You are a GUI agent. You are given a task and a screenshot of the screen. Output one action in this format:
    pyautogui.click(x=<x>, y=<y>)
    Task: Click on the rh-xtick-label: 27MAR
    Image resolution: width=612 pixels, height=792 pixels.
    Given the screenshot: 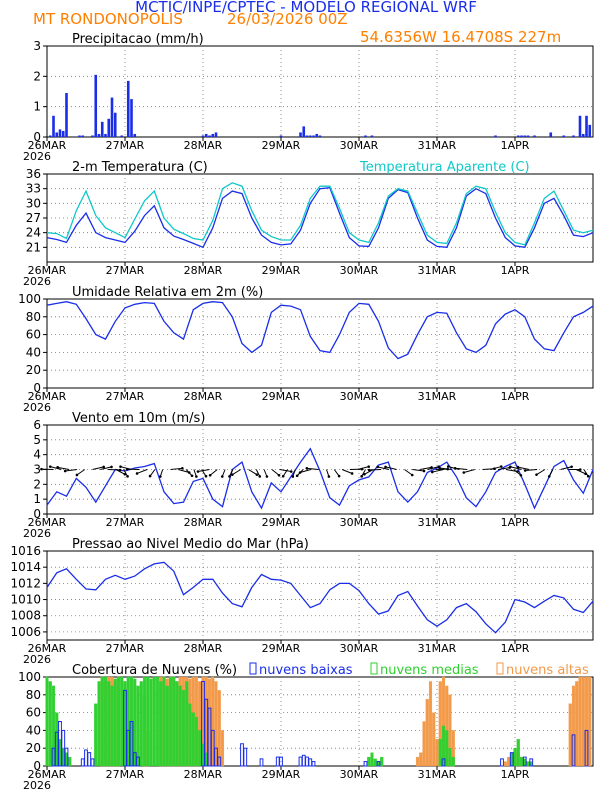 What is the action you would take?
    pyautogui.click(x=125, y=396)
    